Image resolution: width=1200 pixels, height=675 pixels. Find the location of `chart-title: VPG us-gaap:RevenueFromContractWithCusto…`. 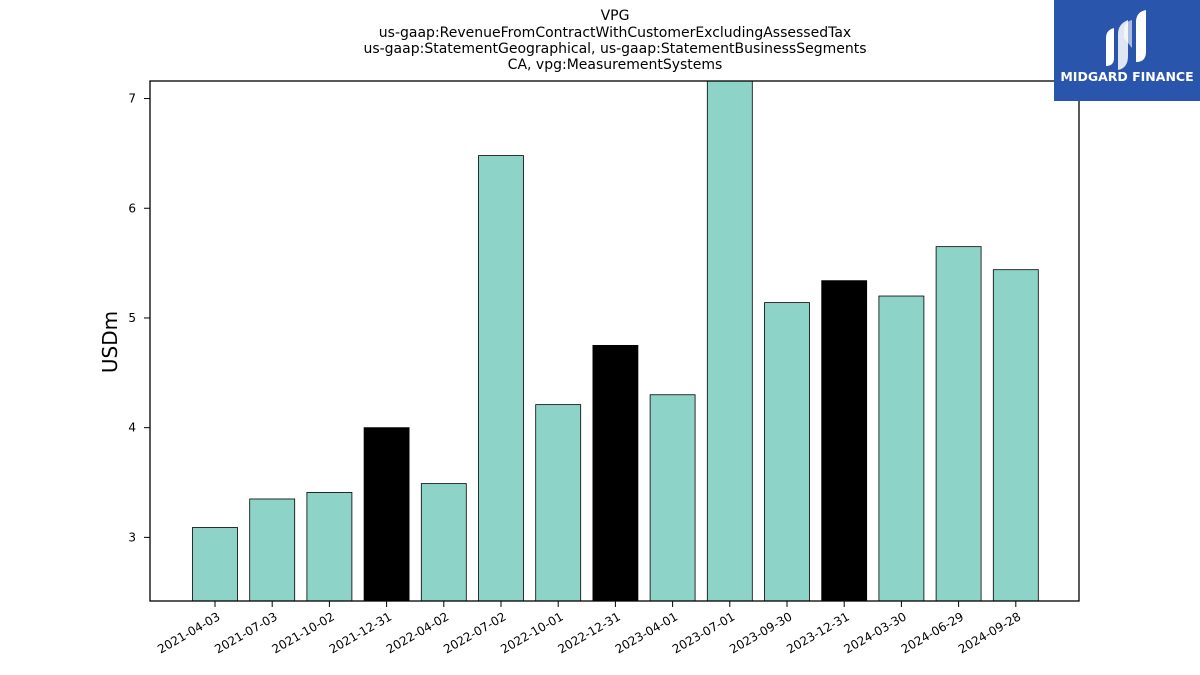

chart-title: VPG us-gaap:RevenueFromContractWithCusto… is located at coordinates (614, 40).